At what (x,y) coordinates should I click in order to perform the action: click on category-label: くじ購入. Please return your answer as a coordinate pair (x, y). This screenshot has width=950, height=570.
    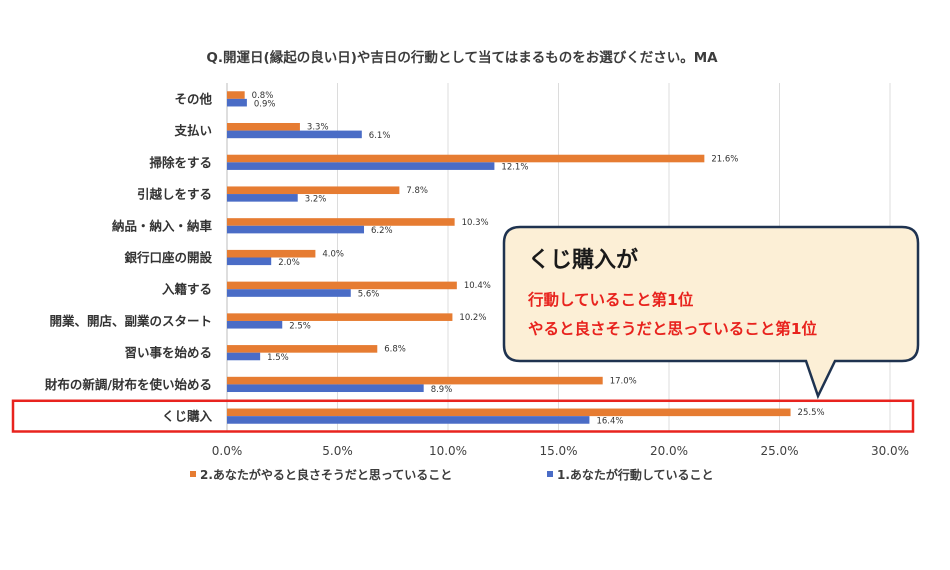
    Looking at the image, I should click on (187, 416).